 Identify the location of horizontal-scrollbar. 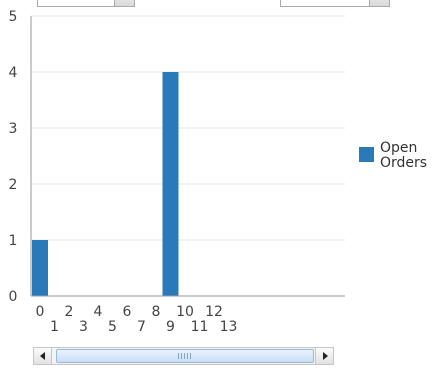
(183, 356).